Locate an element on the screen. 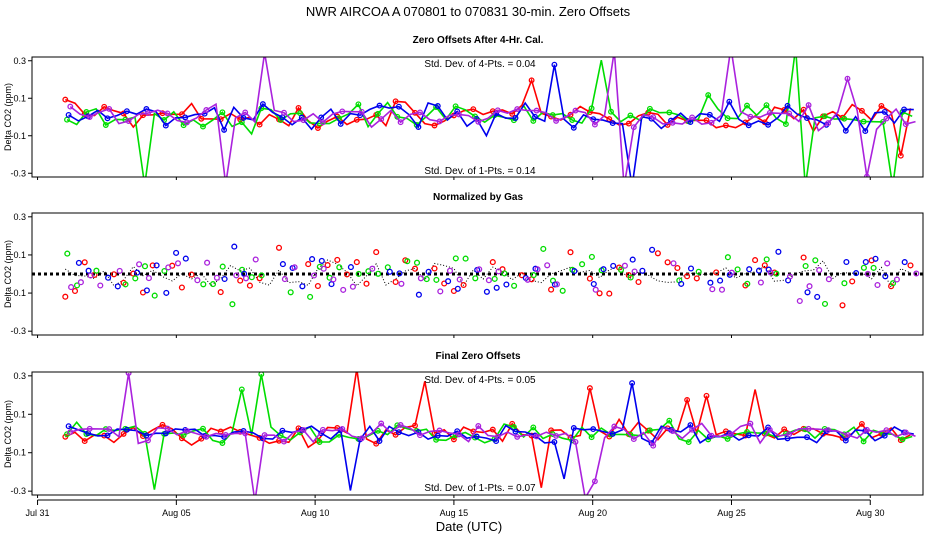 This screenshot has height=540, width=936. y-tick-label: -0.3 is located at coordinates (18, 173).